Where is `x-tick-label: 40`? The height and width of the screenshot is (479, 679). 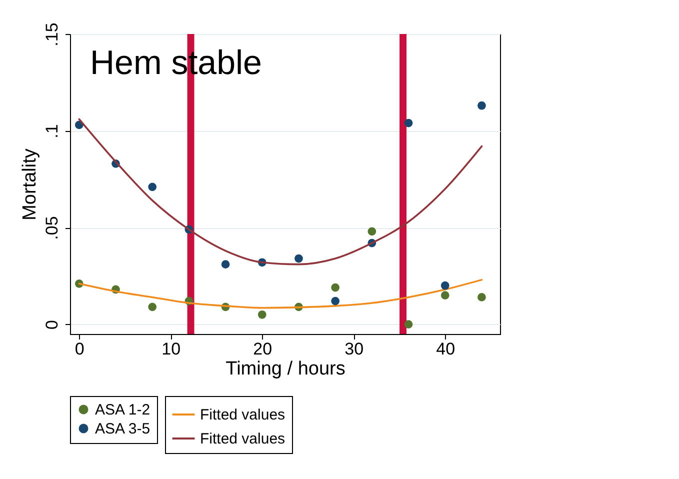
x-tick-label: 40 is located at coordinates (446, 349).